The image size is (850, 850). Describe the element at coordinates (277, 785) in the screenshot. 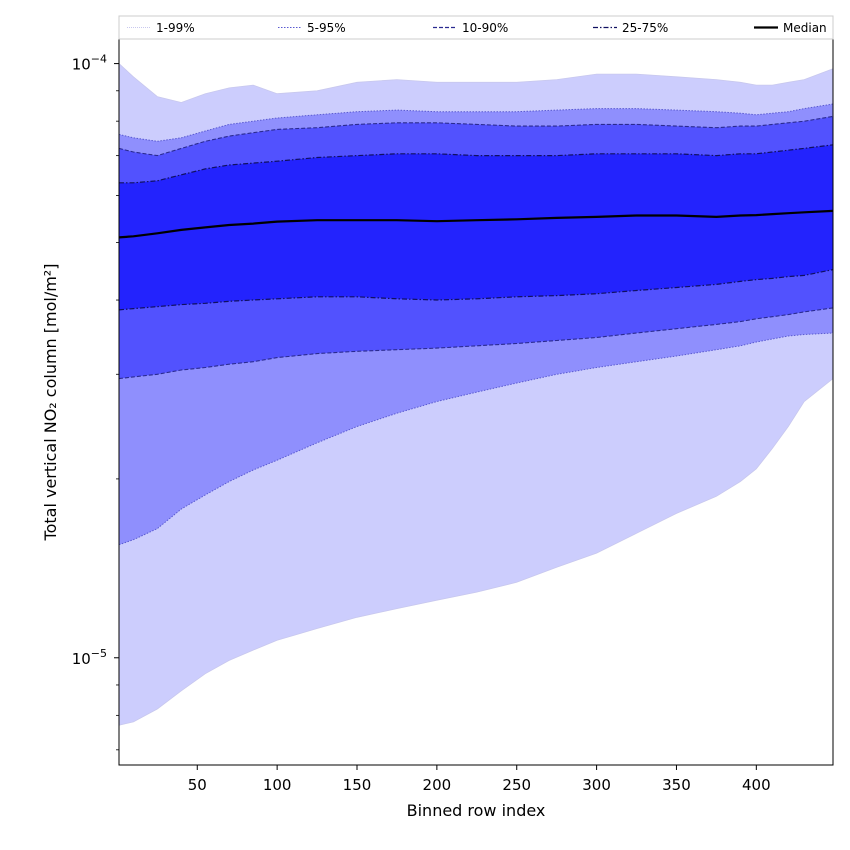

I see `x-tick-label: 100` at that location.